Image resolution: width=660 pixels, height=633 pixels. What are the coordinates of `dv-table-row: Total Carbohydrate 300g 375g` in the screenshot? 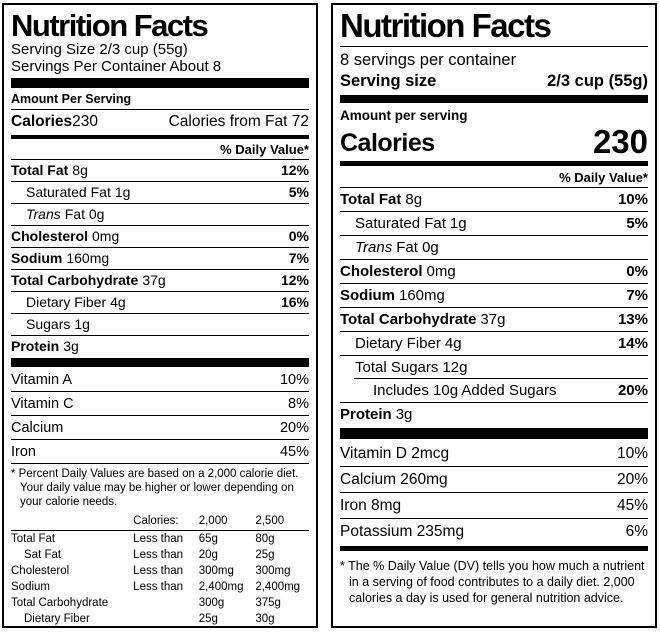 It's located at (160, 603).